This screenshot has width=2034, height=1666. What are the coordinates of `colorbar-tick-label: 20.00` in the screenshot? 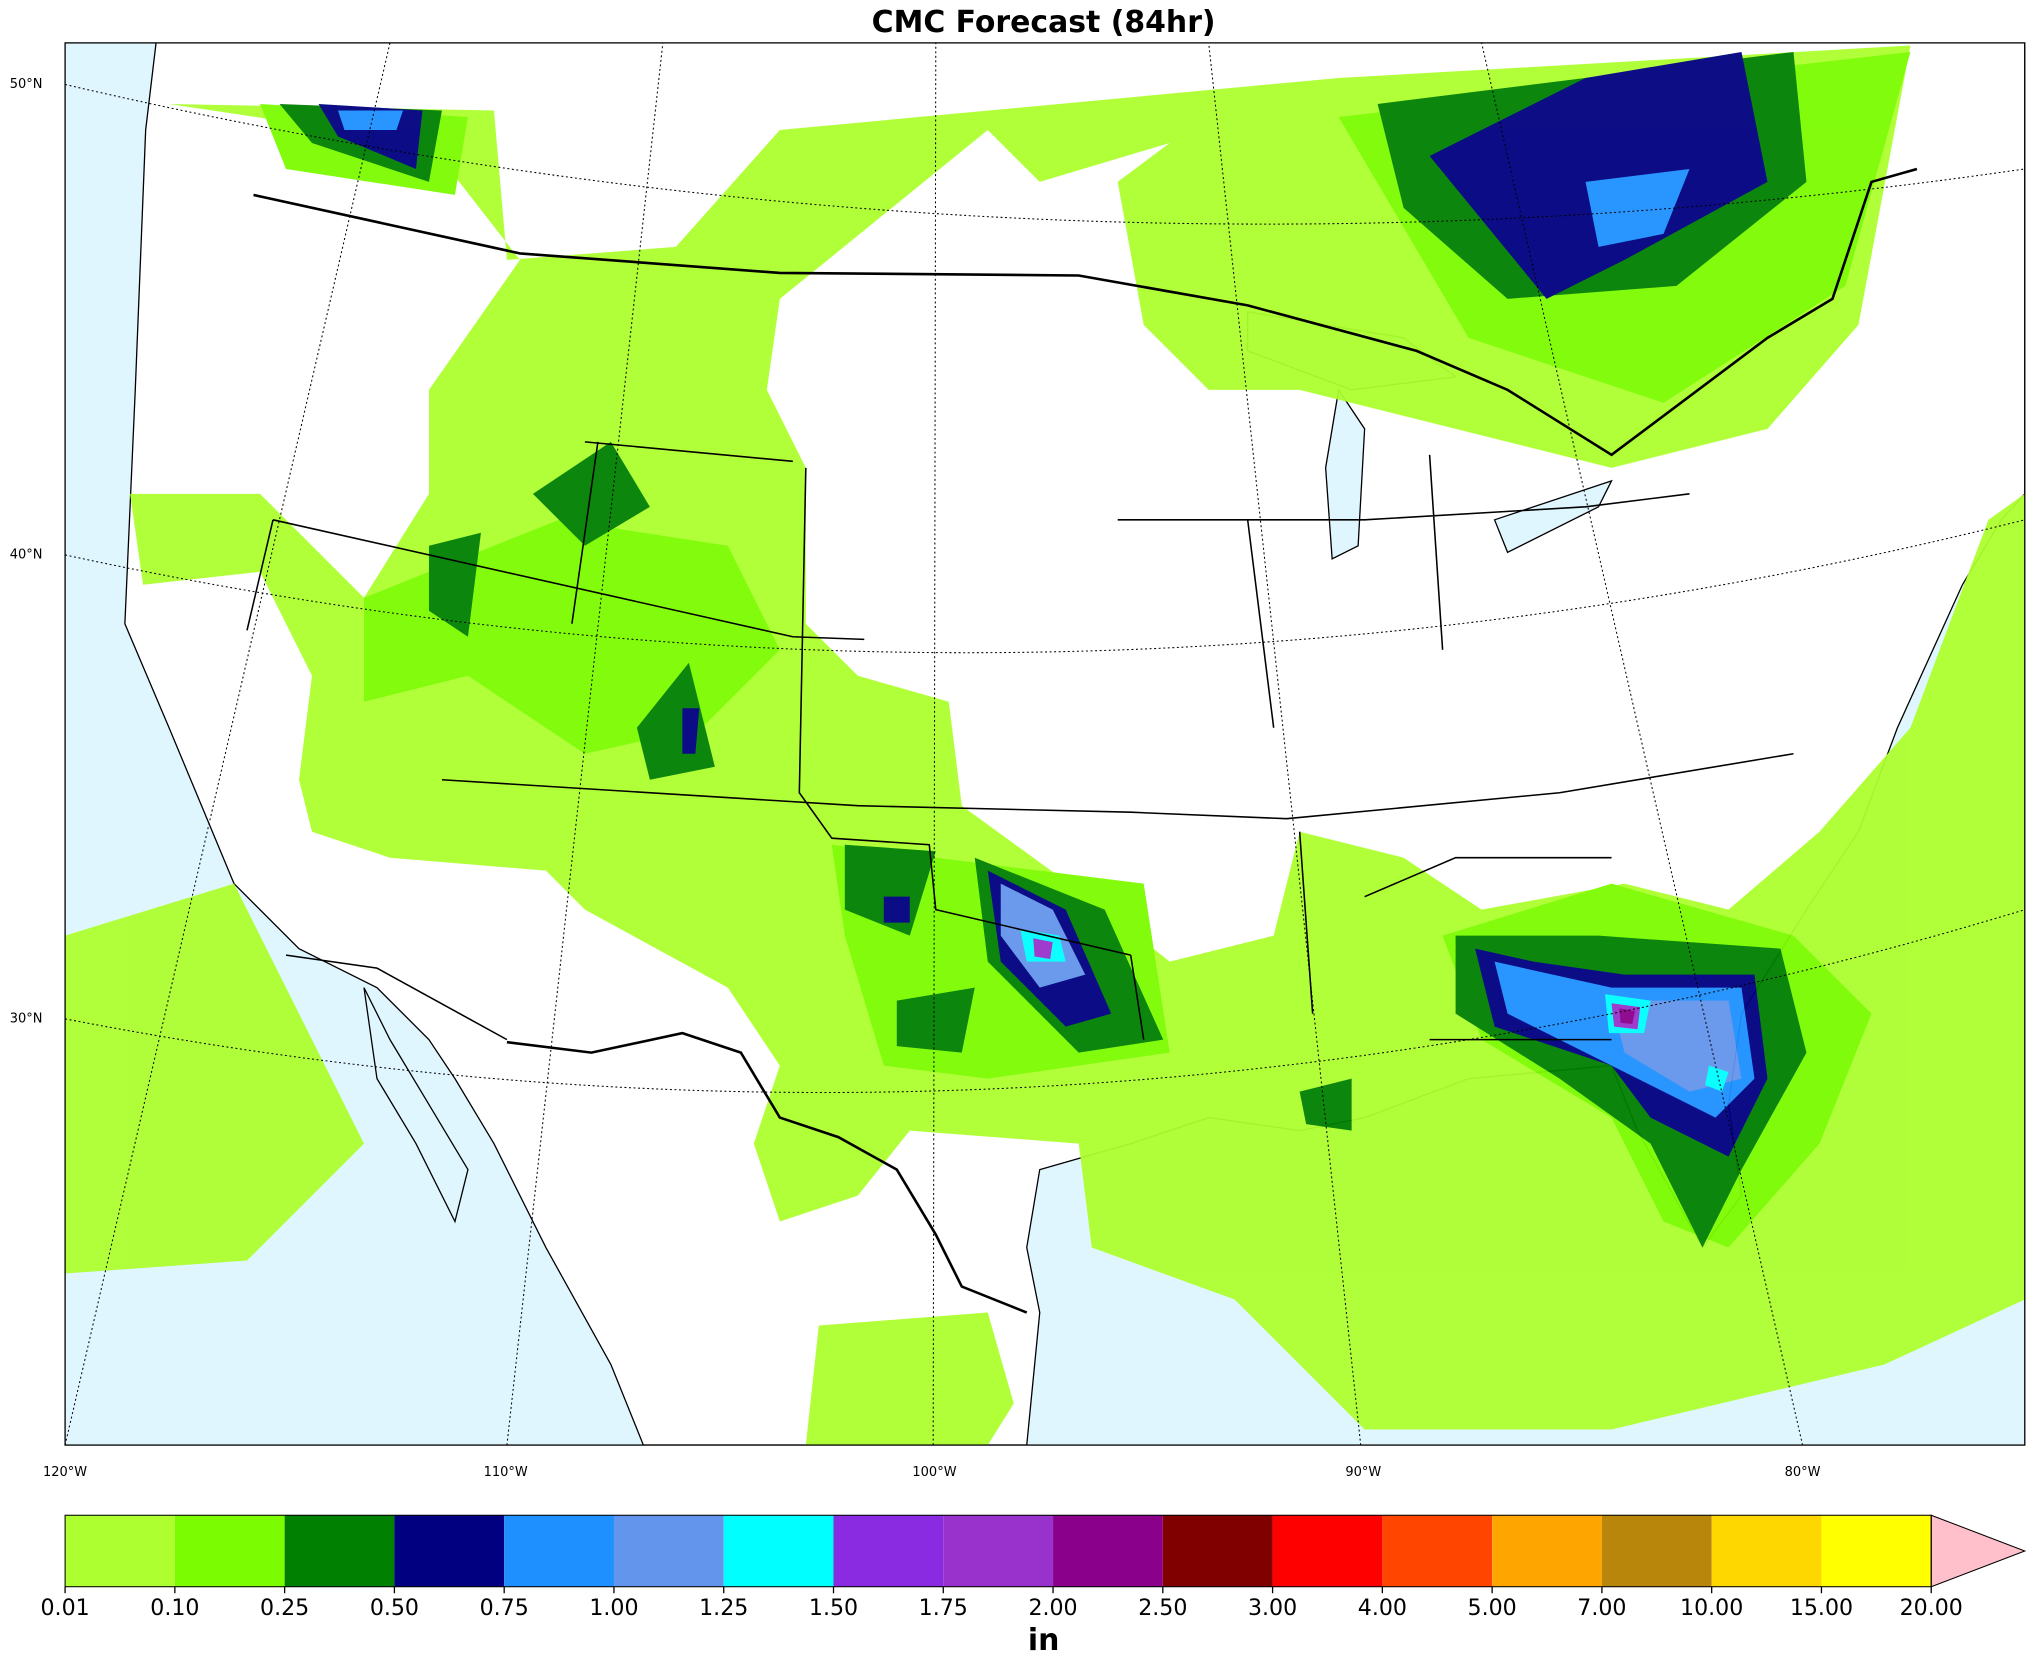 It's located at (1931, 1608).